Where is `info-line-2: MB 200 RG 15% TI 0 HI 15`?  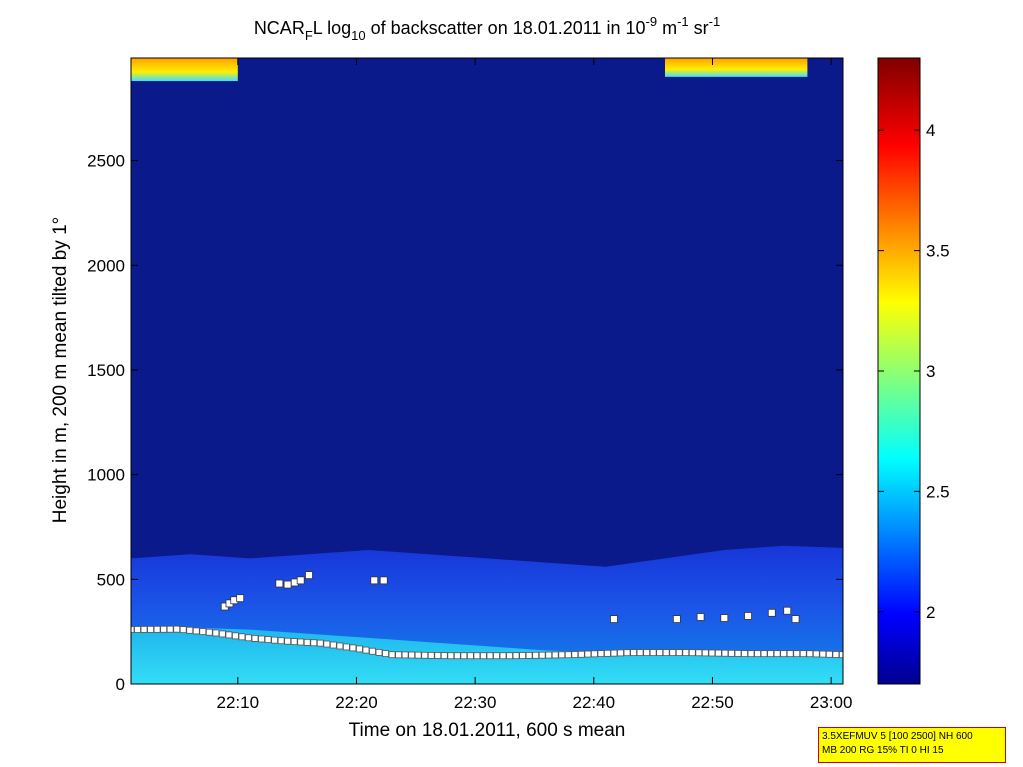
info-line-2: MB 200 RG 15% TI 0 HI 15 is located at coordinates (883, 750).